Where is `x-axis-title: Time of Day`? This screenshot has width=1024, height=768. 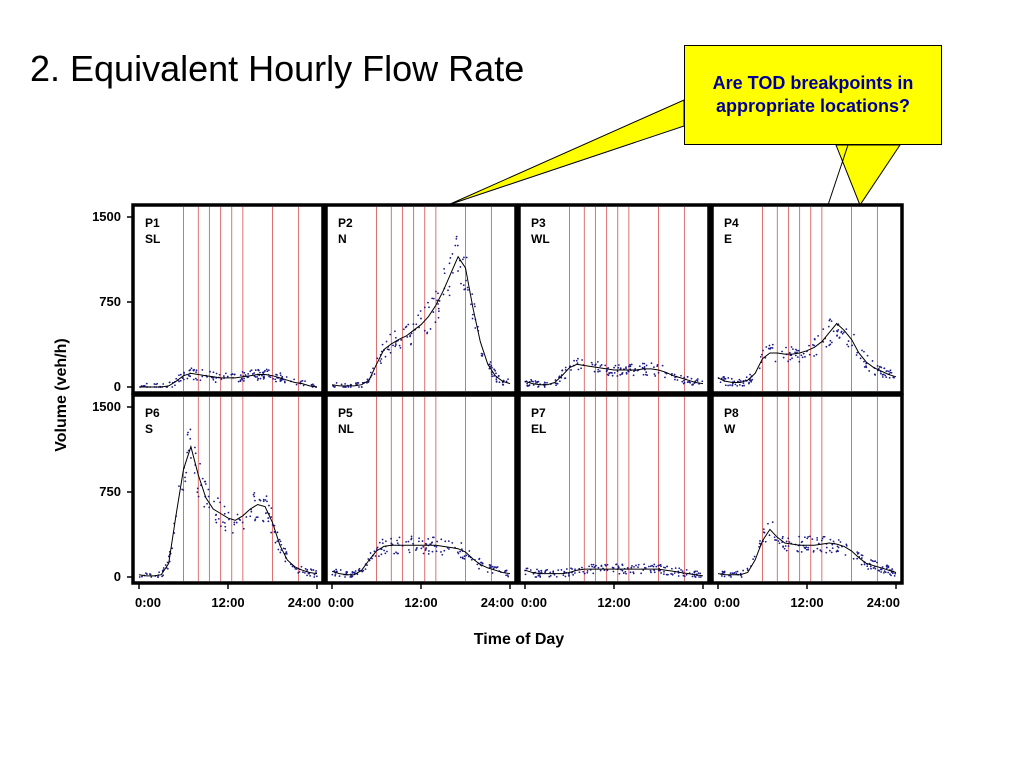
x-axis-title: Time of Day is located at coordinates (519, 639).